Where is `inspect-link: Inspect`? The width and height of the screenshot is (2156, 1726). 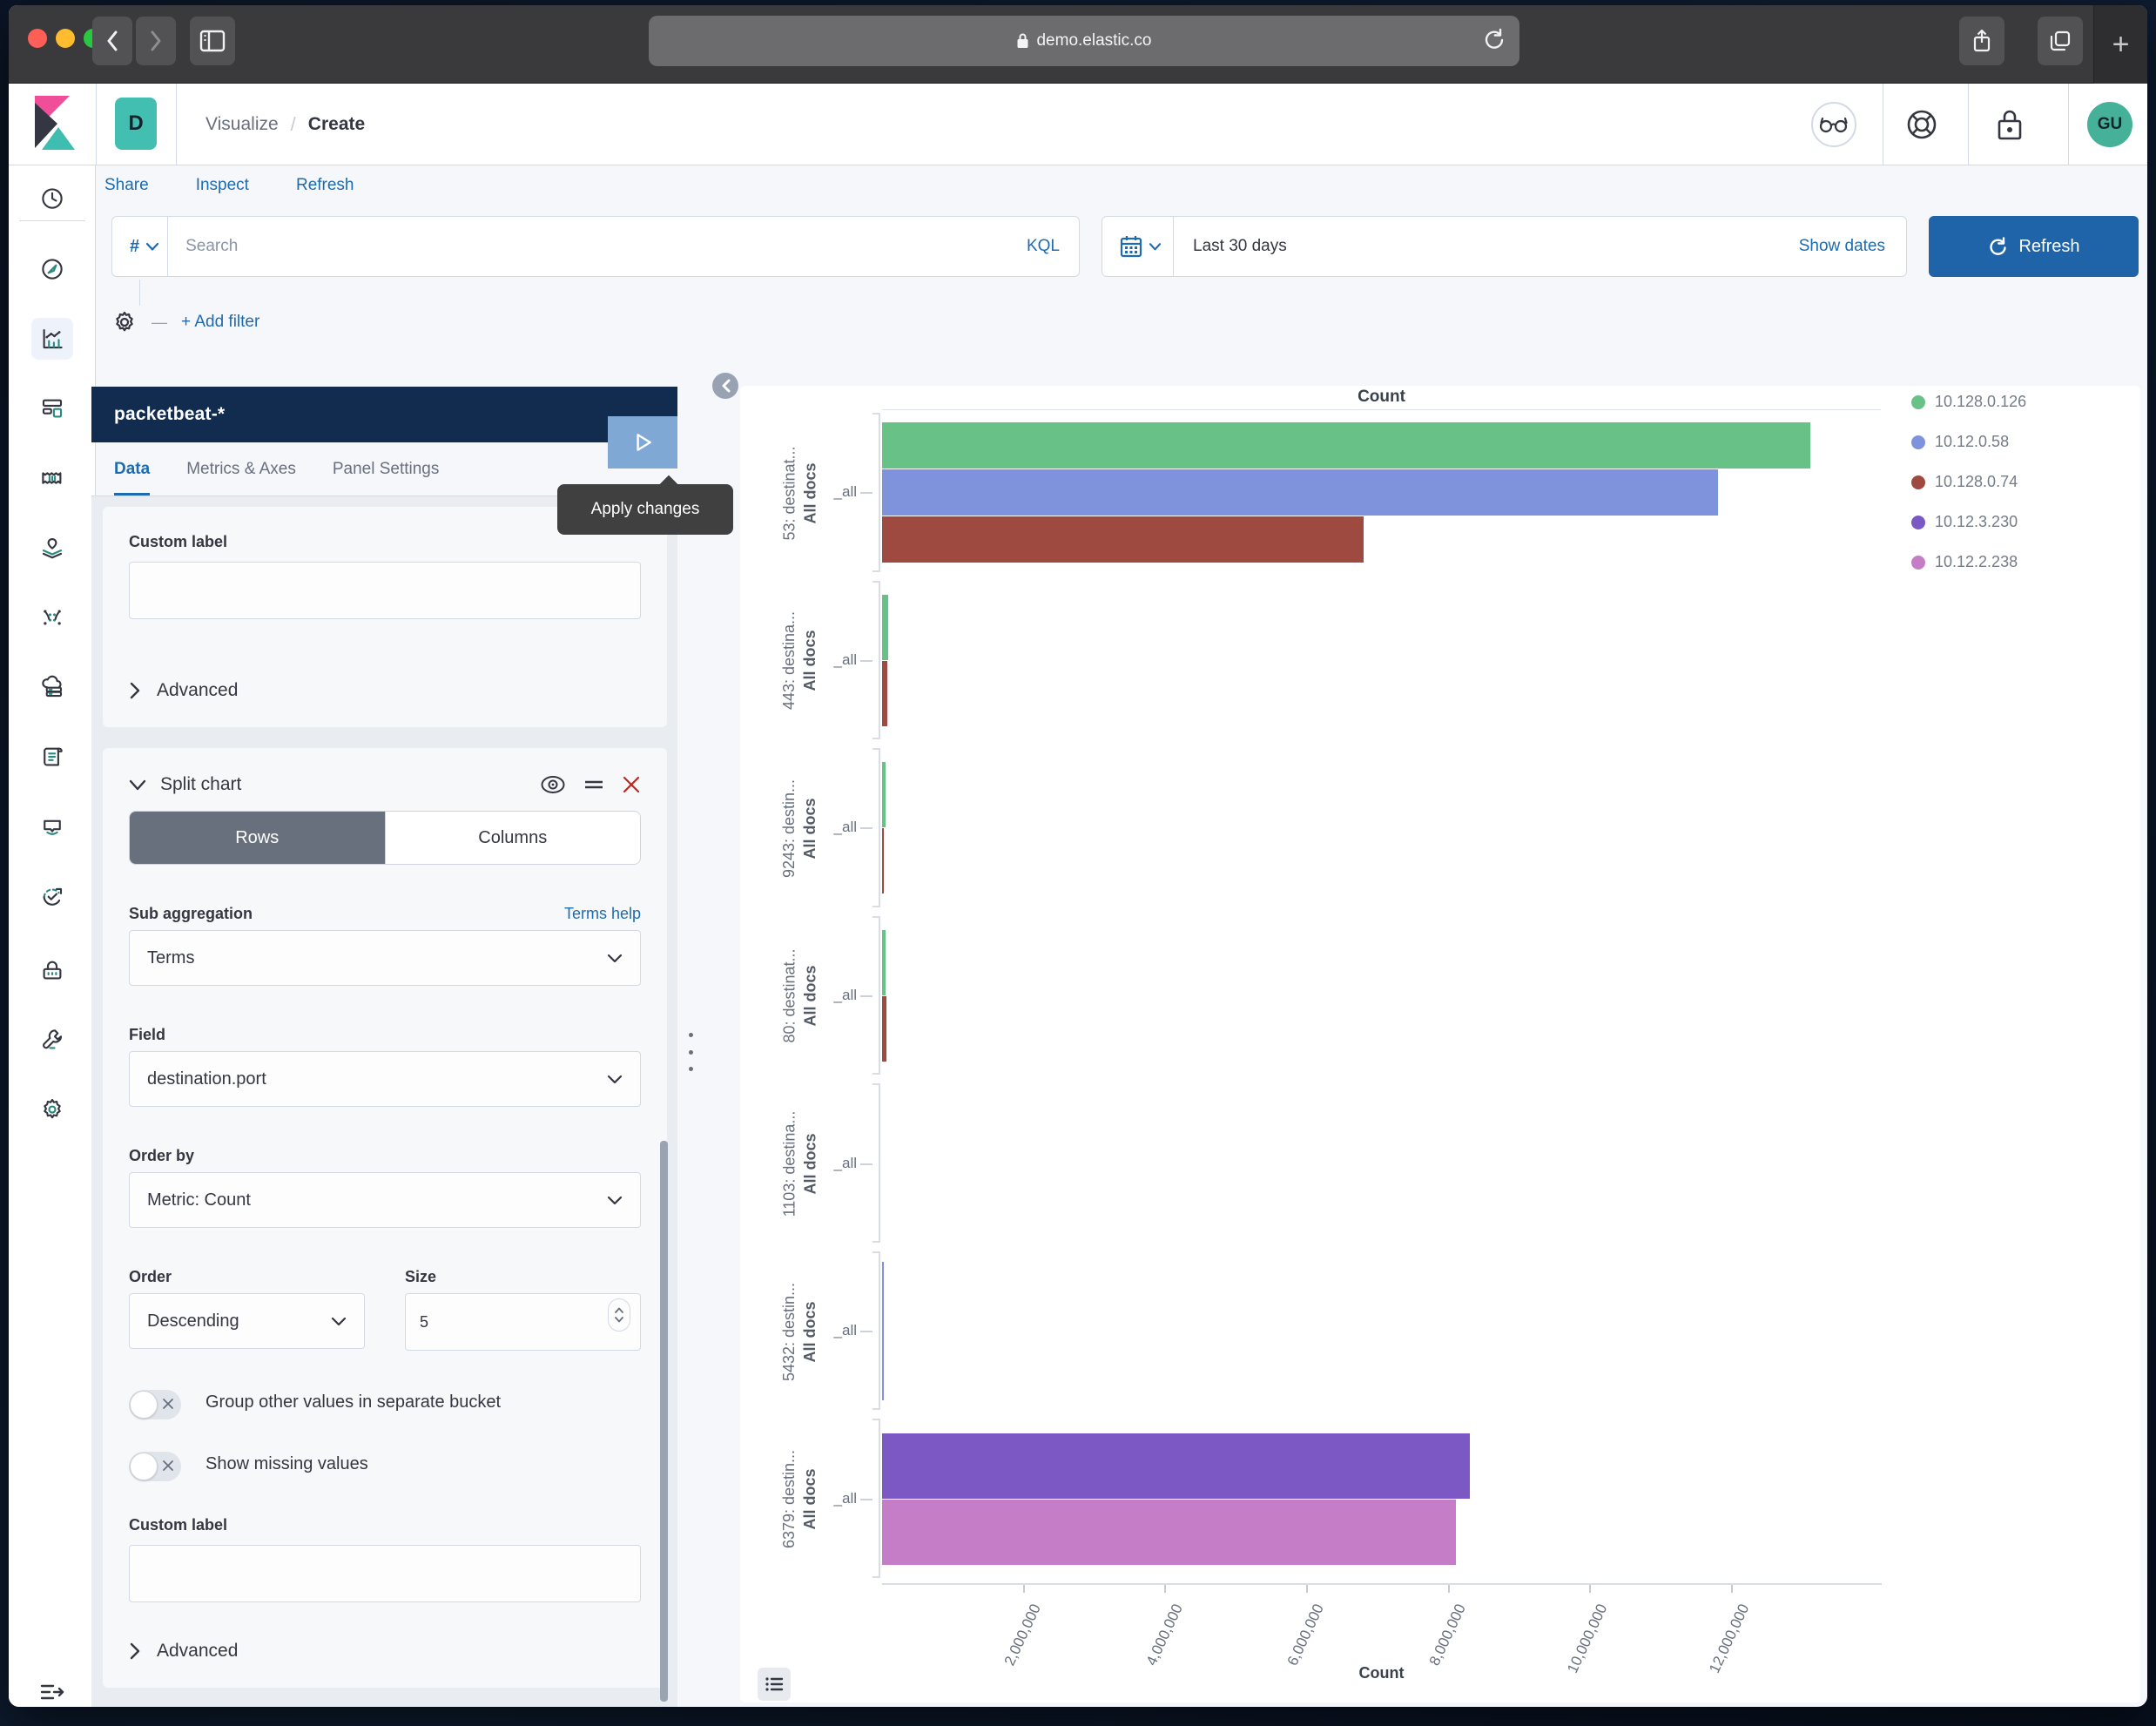
inspect-link: Inspect is located at coordinates (222, 185).